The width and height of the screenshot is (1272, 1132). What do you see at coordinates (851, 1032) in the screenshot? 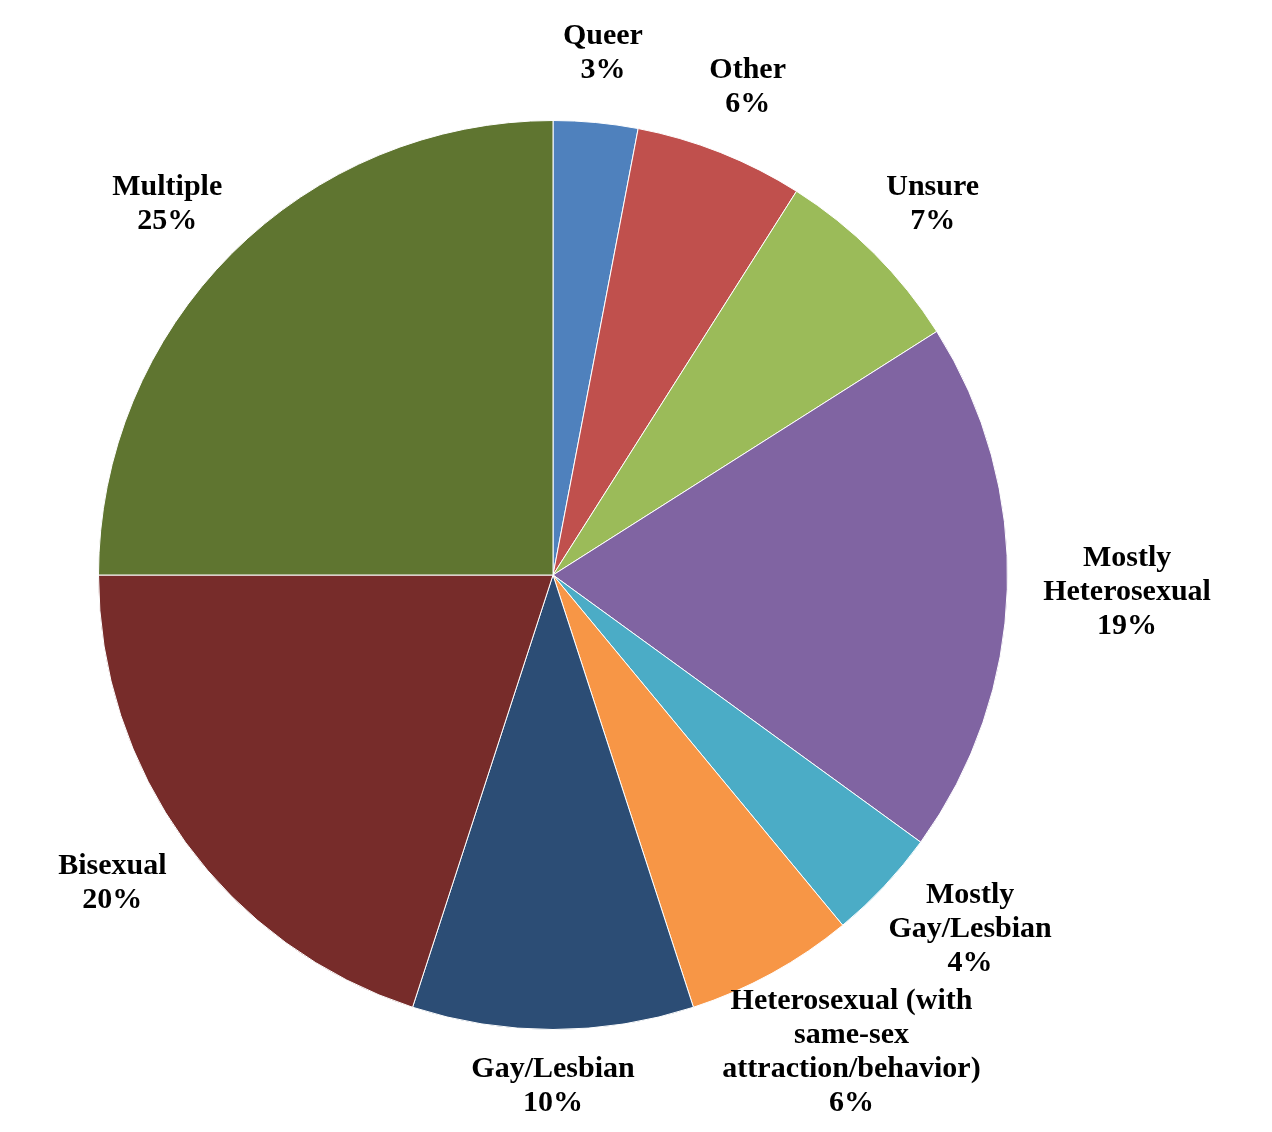
I see `slice-label: Heterosexual (with same-sex attraction/behavior)` at bounding box center [851, 1032].